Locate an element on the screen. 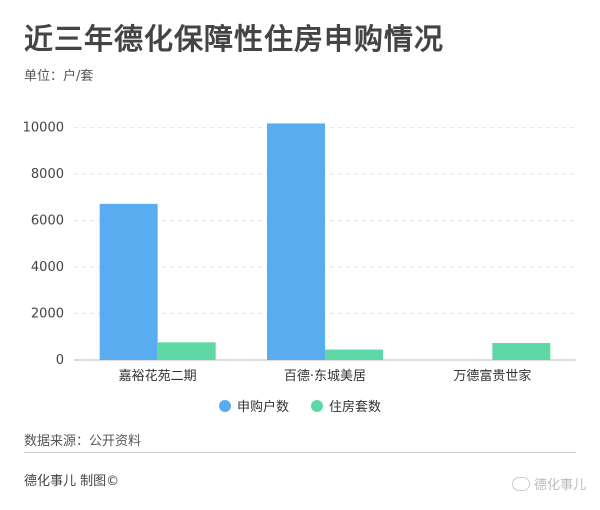 This screenshot has width=600, height=510. y-tick-label: 2000 is located at coordinates (47, 314).